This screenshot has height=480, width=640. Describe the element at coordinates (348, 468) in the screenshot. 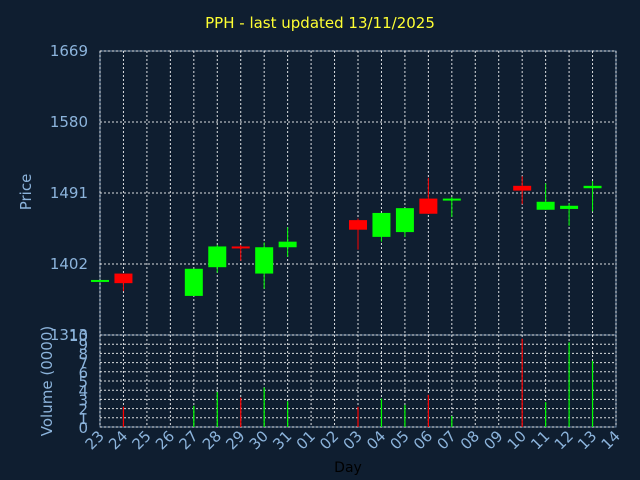

I see `x-axis-label: Day` at that location.